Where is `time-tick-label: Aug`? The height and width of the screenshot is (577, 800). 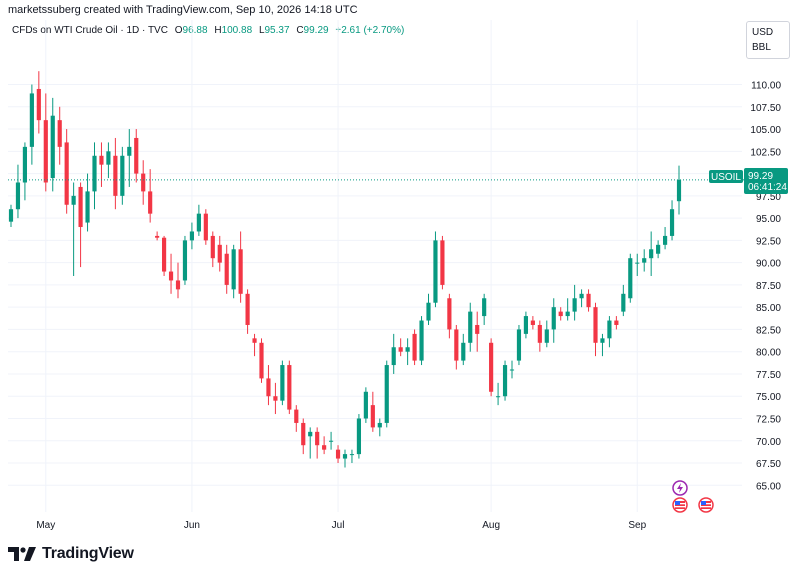
time-tick-label: Aug is located at coordinates (491, 525).